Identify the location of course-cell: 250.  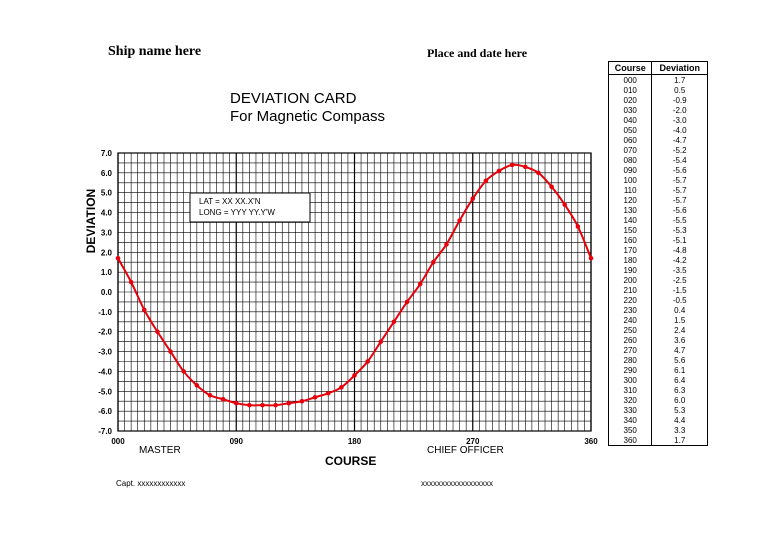
(630, 330).